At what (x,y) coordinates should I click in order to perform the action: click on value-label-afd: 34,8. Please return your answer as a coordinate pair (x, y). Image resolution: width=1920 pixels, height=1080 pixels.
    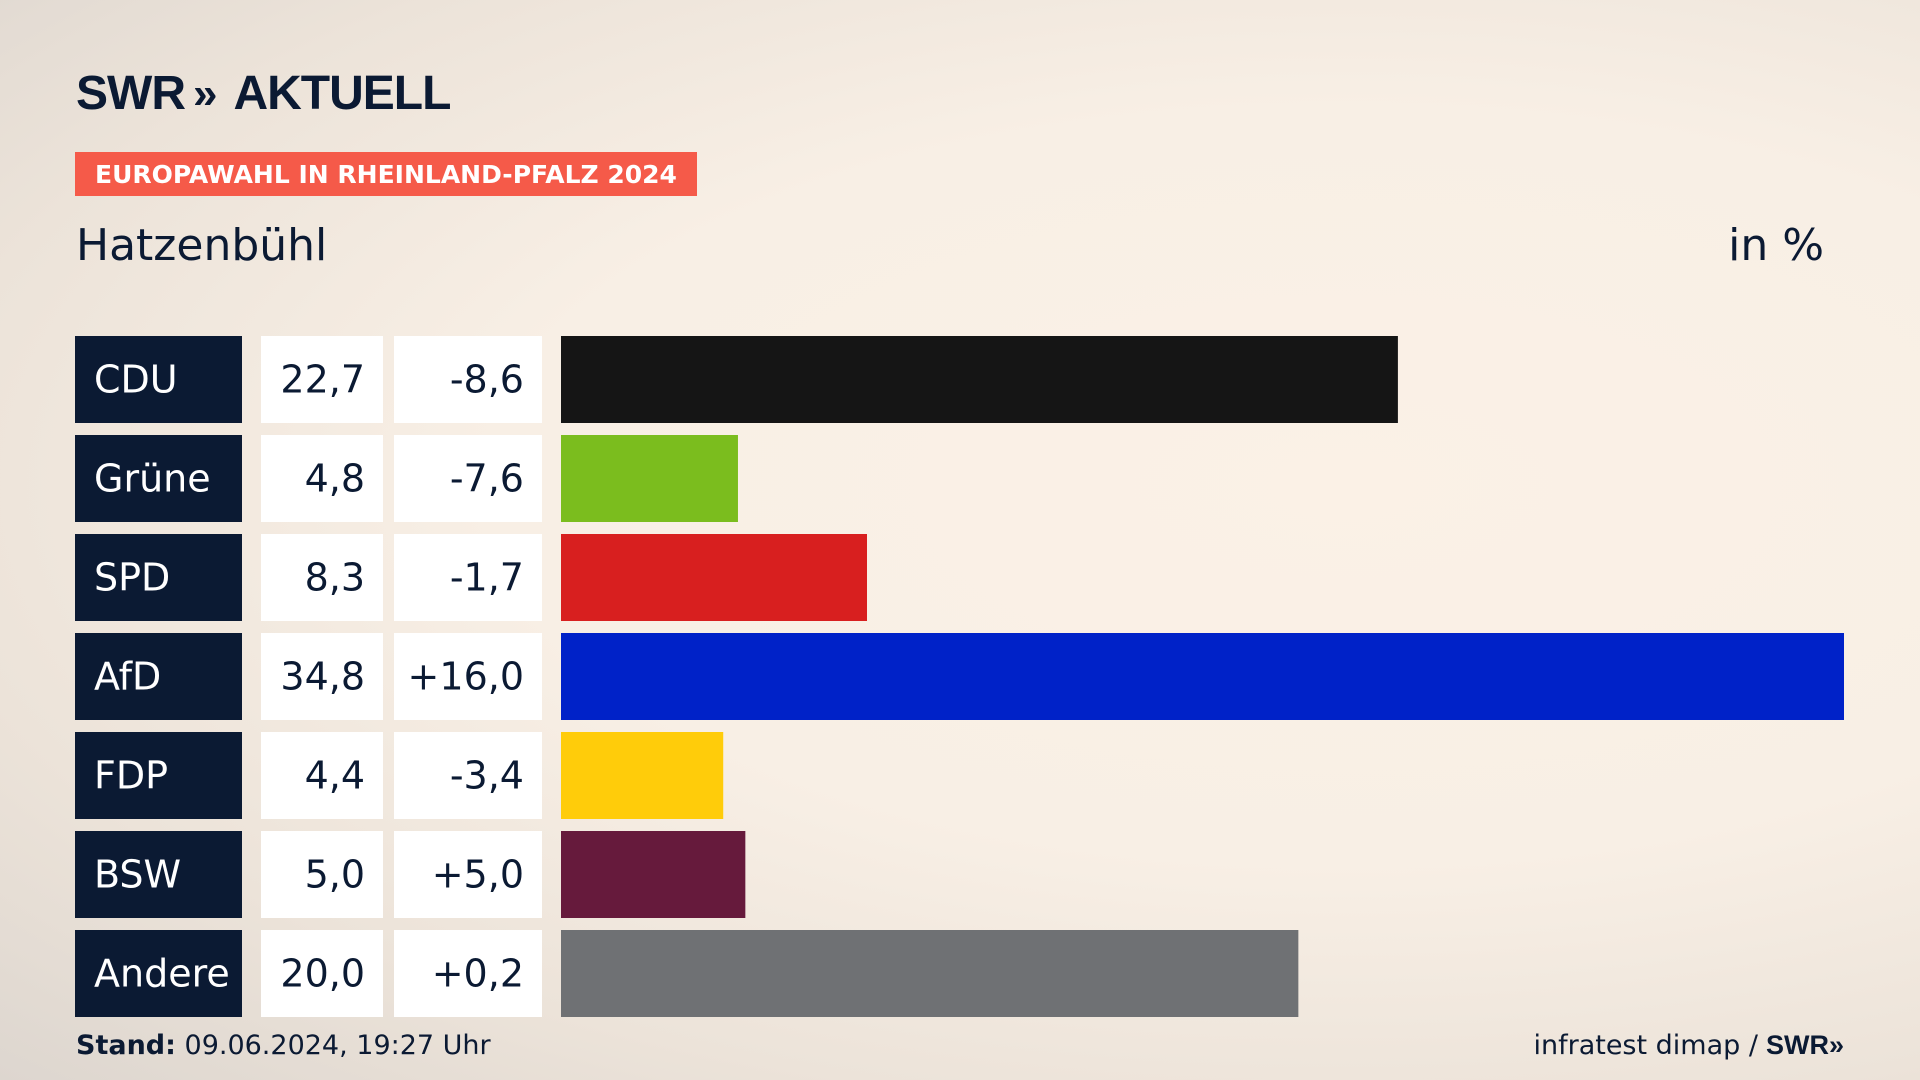
    Looking at the image, I should click on (322, 677).